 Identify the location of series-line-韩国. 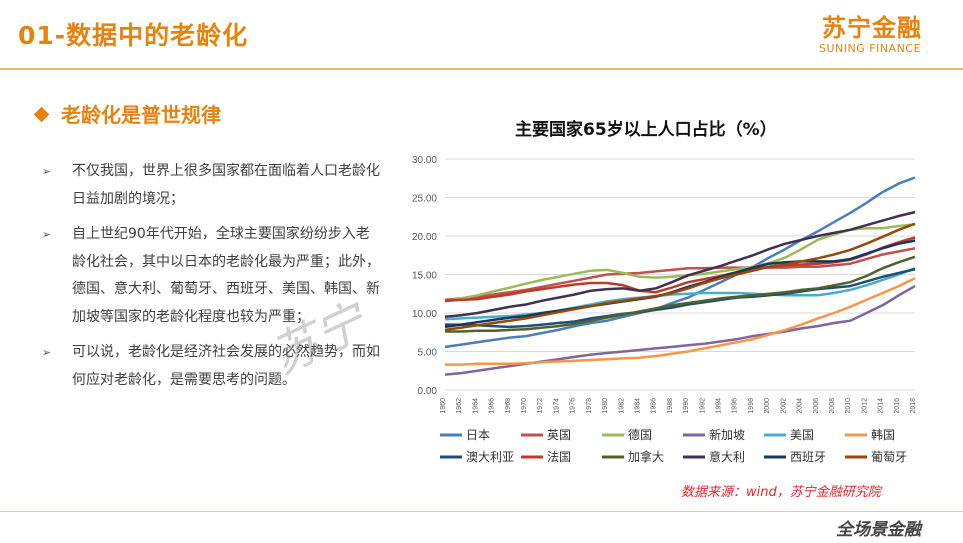
(680, 321).